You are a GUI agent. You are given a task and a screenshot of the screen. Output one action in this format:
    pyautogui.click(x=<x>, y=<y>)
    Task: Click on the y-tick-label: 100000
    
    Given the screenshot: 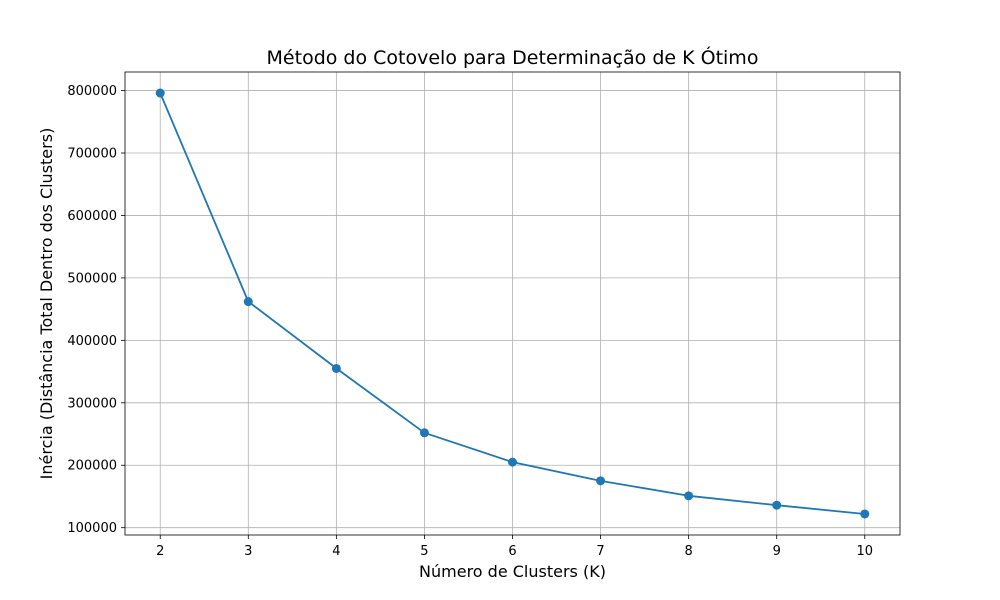 What is the action you would take?
    pyautogui.click(x=92, y=528)
    